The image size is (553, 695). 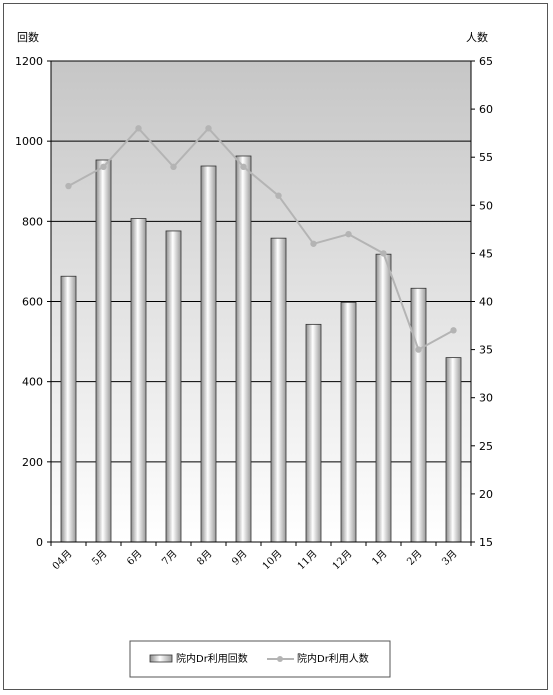 I want to click on y-right-tick-label: 40, so click(x=486, y=302).